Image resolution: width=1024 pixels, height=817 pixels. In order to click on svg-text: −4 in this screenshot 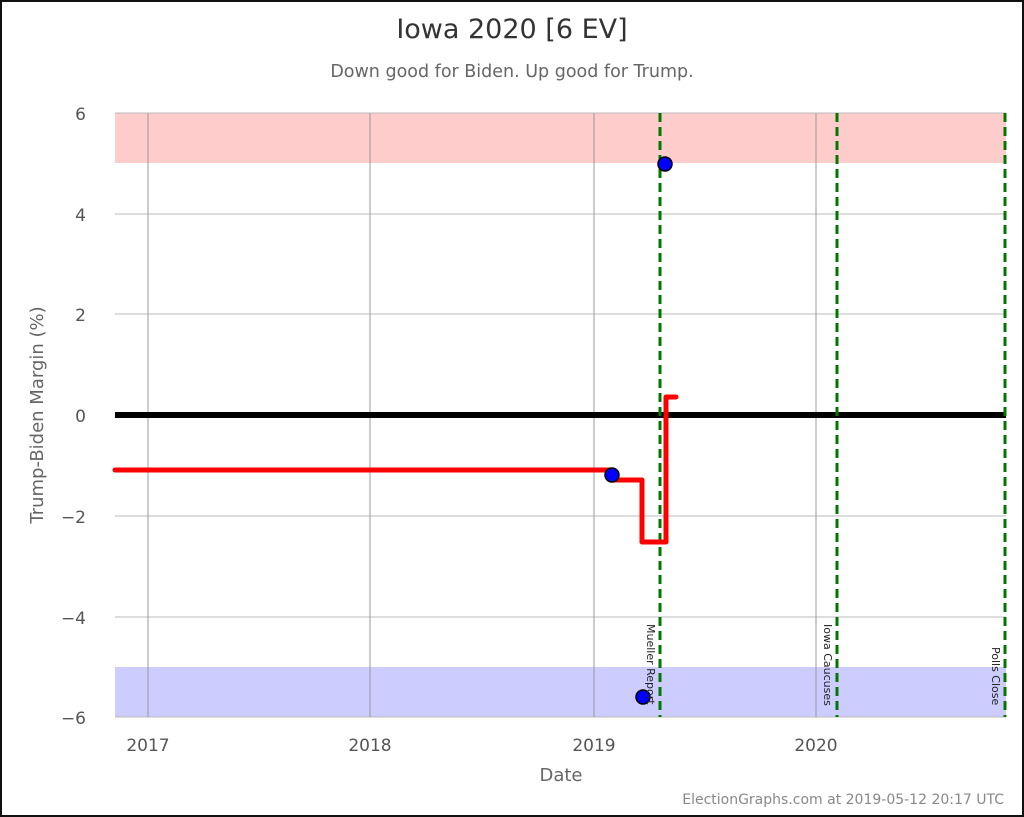, I will do `click(73, 619)`.